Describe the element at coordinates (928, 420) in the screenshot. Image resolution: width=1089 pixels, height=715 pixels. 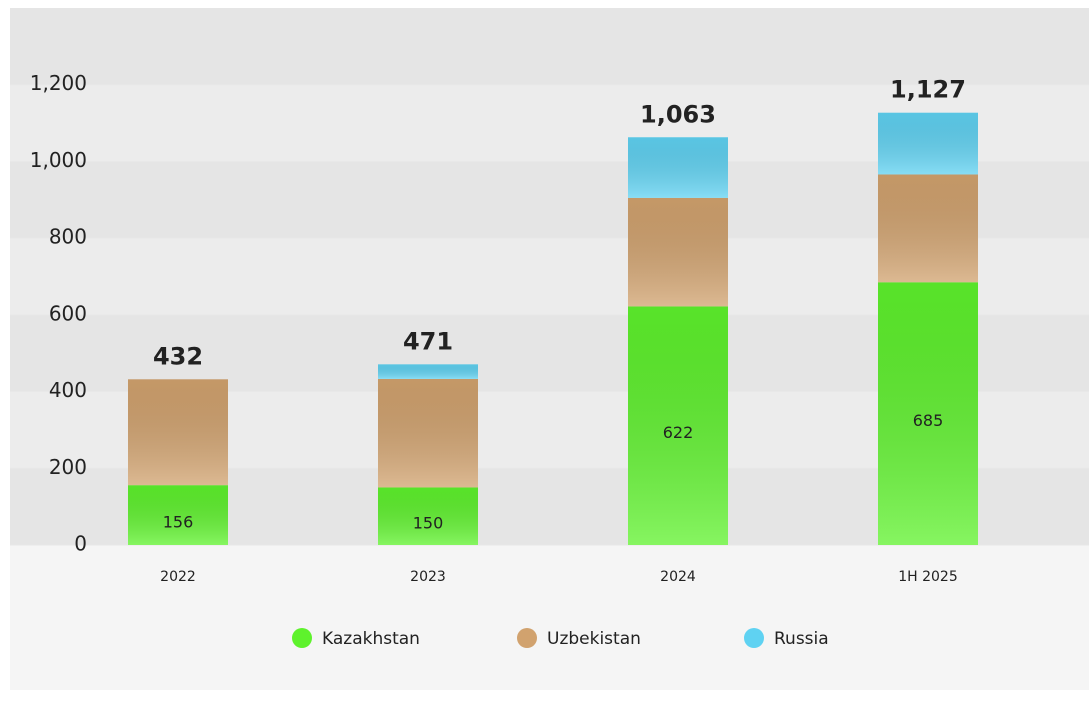
I see `data-label: 685` at that location.